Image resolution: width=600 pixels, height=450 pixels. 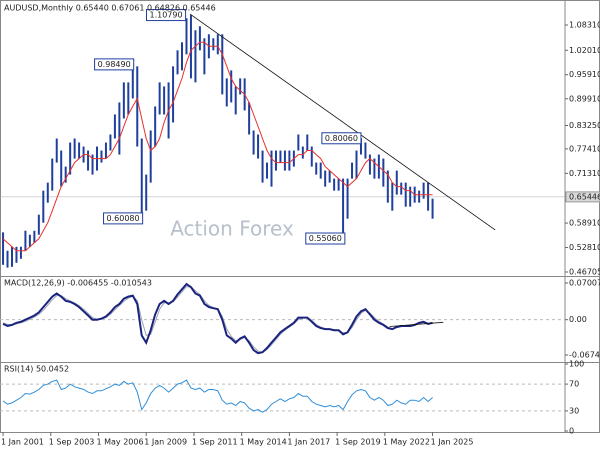 I want to click on y-tick-label: 0.83250, so click(x=584, y=125).